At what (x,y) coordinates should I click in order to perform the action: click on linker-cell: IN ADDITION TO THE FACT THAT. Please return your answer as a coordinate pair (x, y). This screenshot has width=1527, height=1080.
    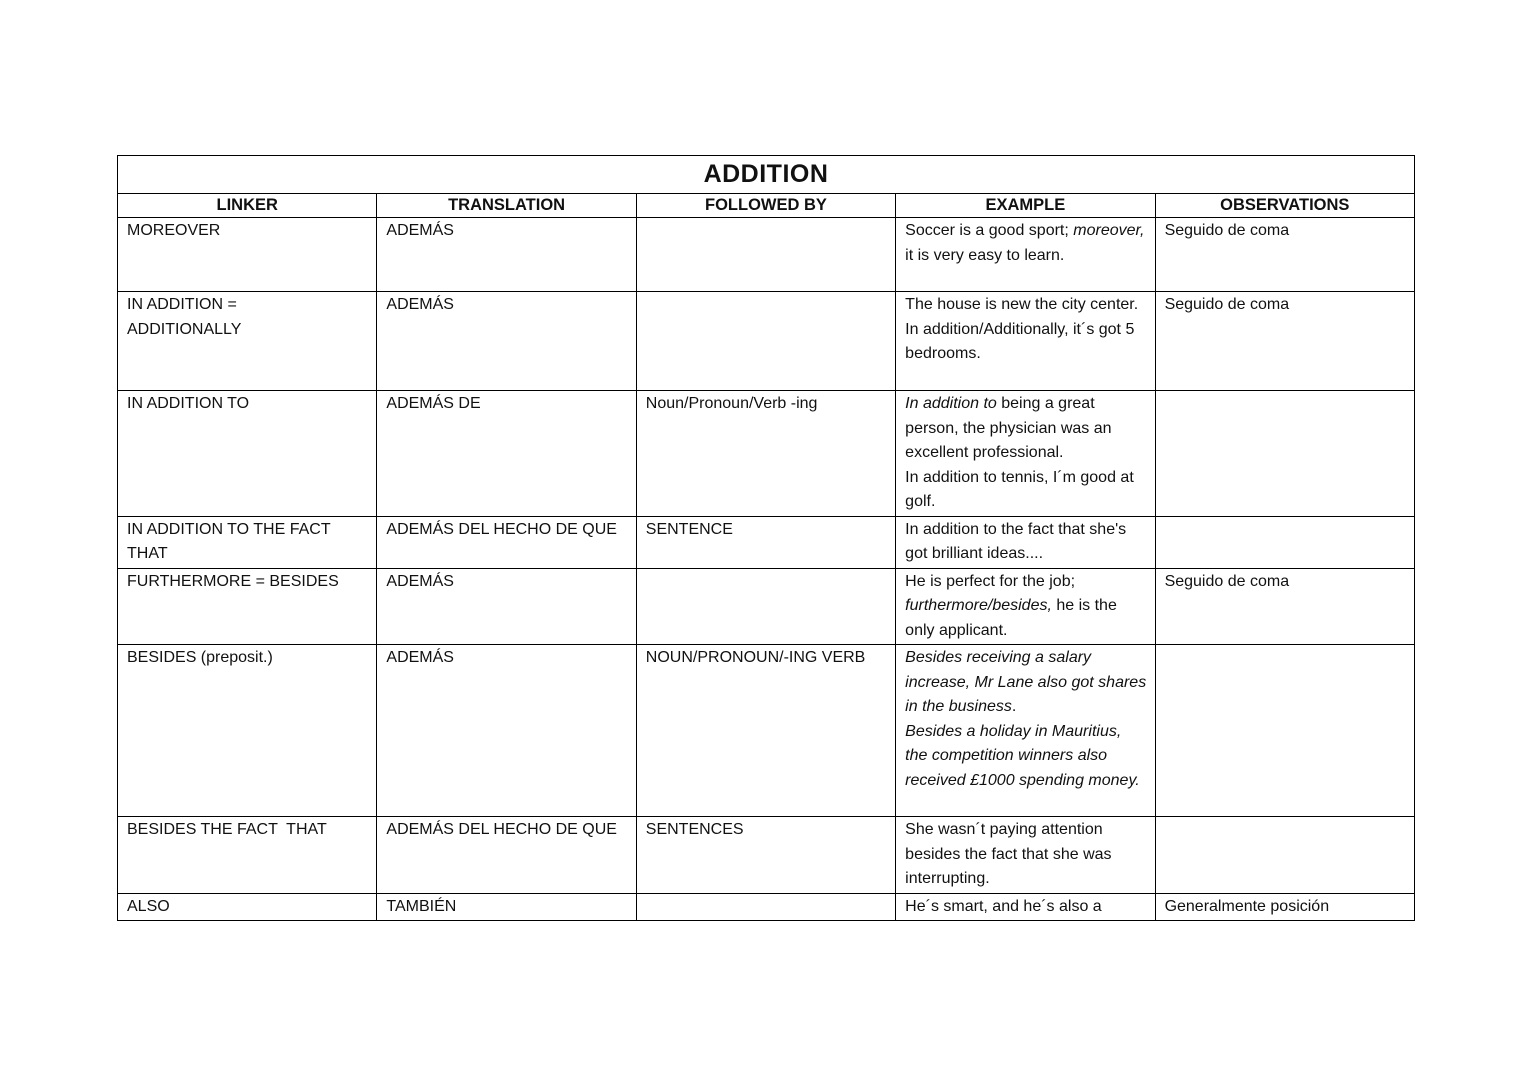
    Looking at the image, I should click on (247, 542).